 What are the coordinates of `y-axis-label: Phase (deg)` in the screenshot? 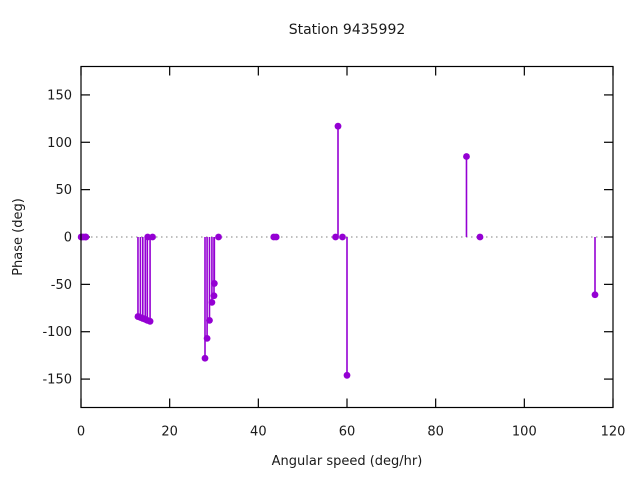 It's located at (18, 237).